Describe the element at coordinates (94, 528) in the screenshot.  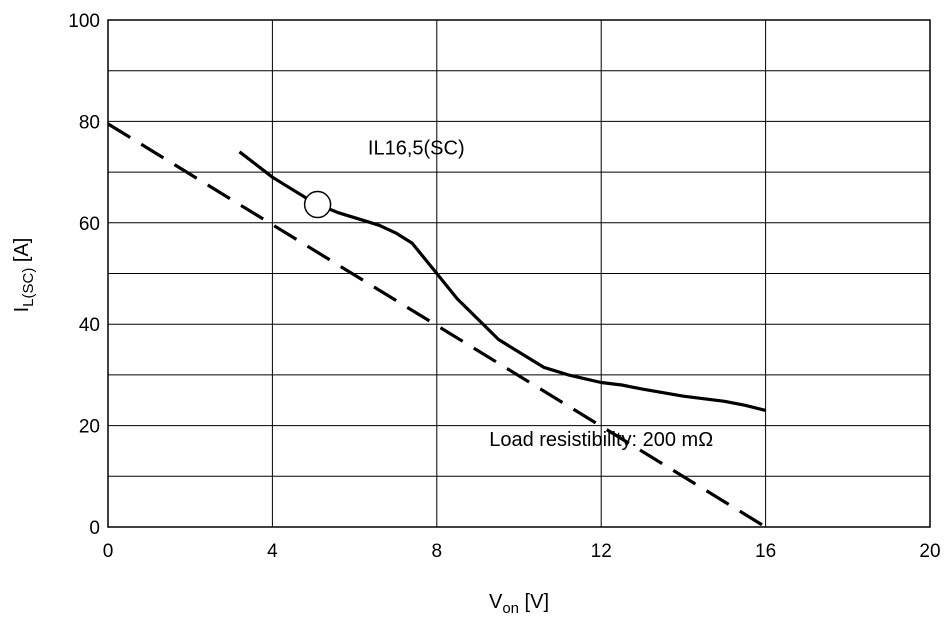
I see `y-tick-label: 0` at that location.